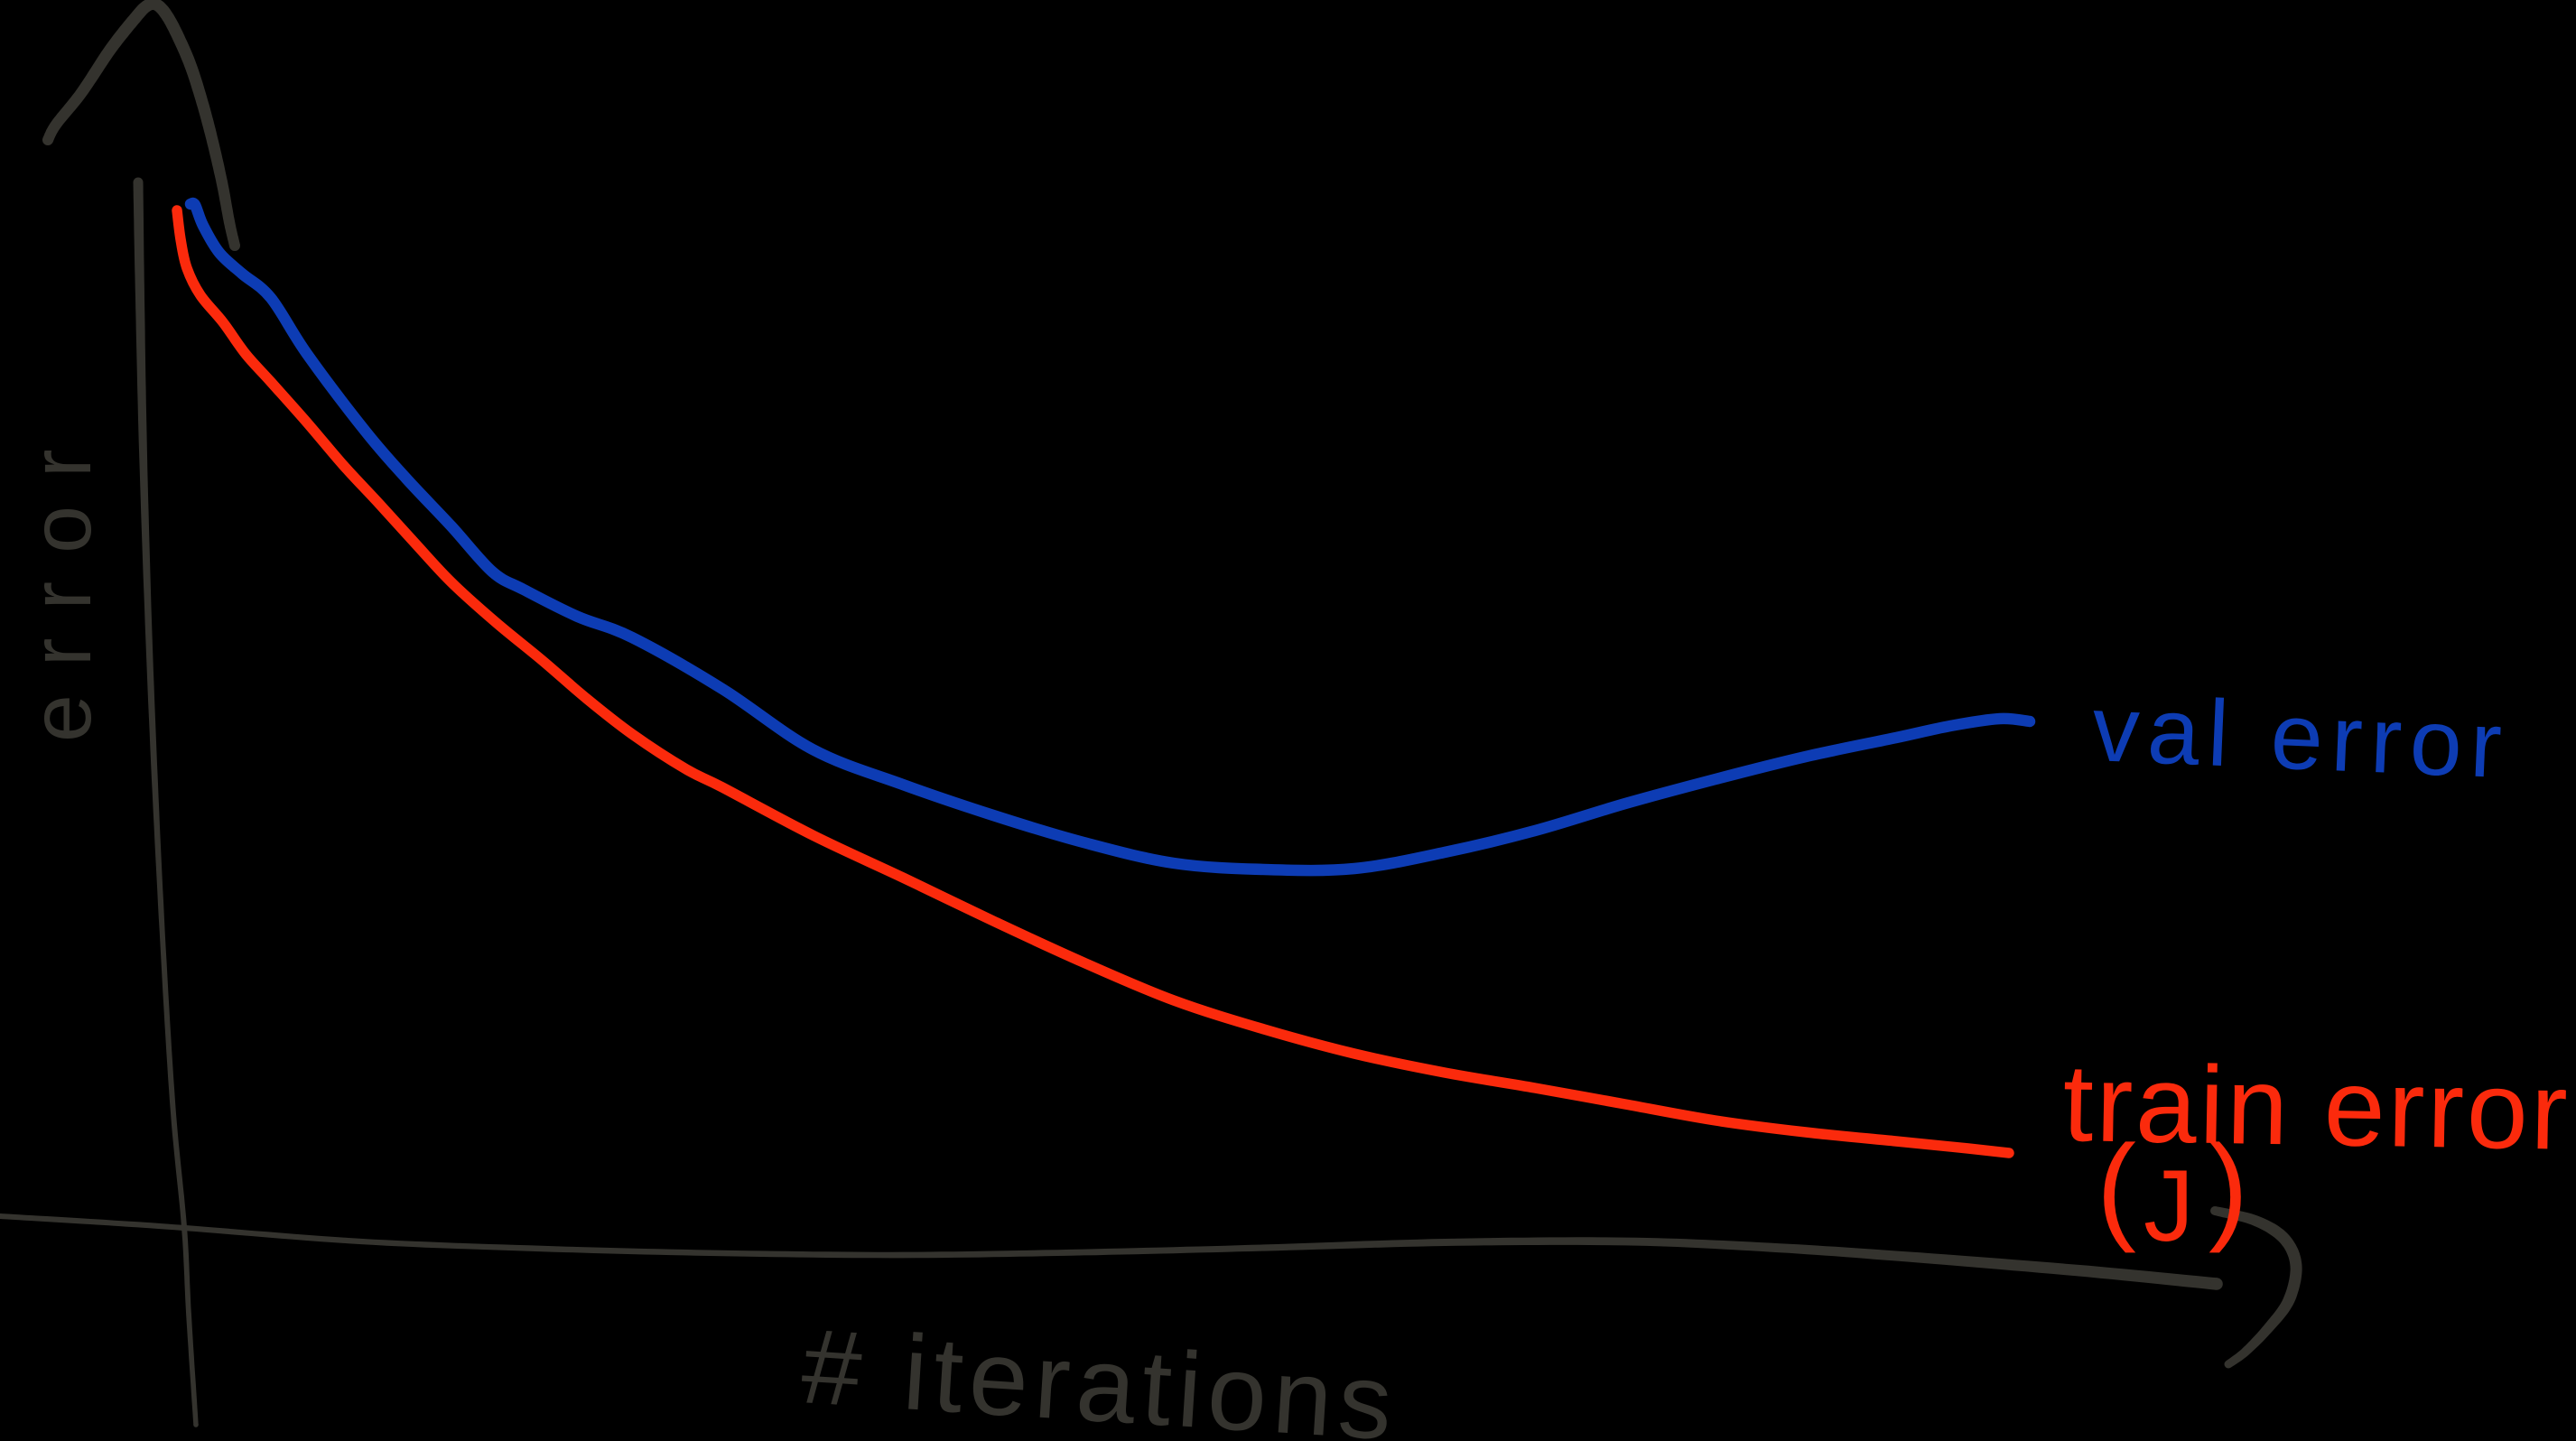 This screenshot has height=1441, width=2576. I want to click on svg-text: J, so click(2169, 1205).